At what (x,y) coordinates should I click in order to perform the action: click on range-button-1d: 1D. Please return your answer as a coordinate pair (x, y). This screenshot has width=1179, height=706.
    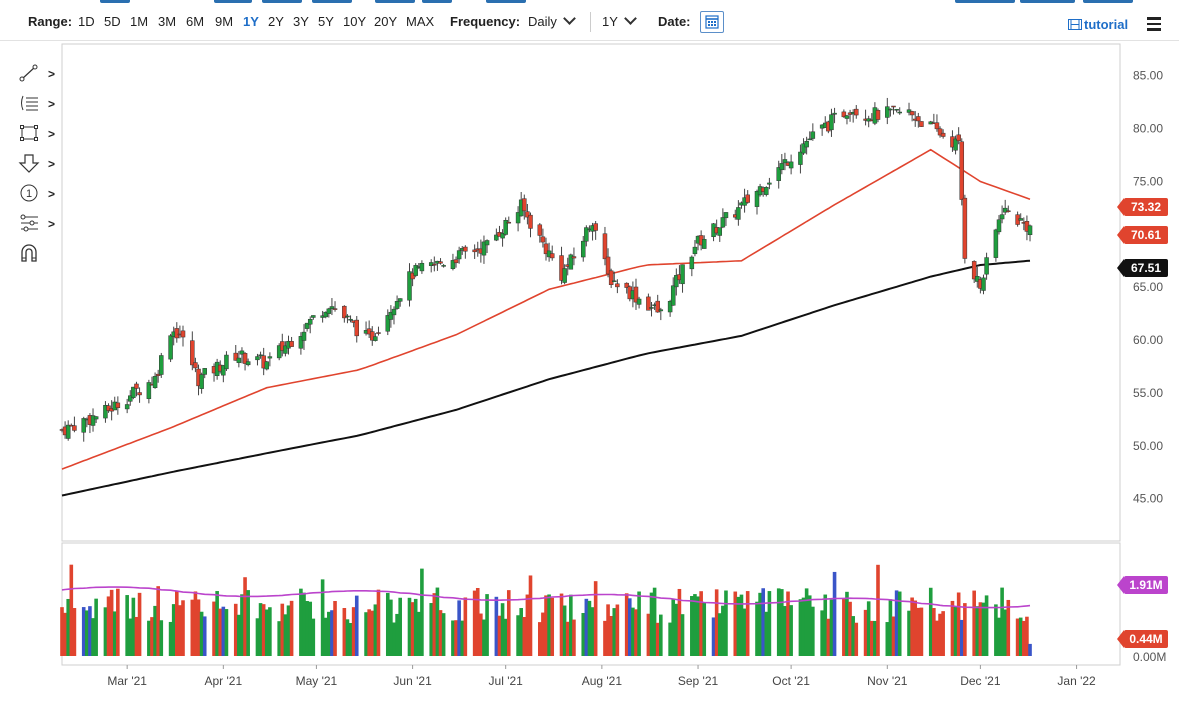
    Looking at the image, I should click on (86, 21).